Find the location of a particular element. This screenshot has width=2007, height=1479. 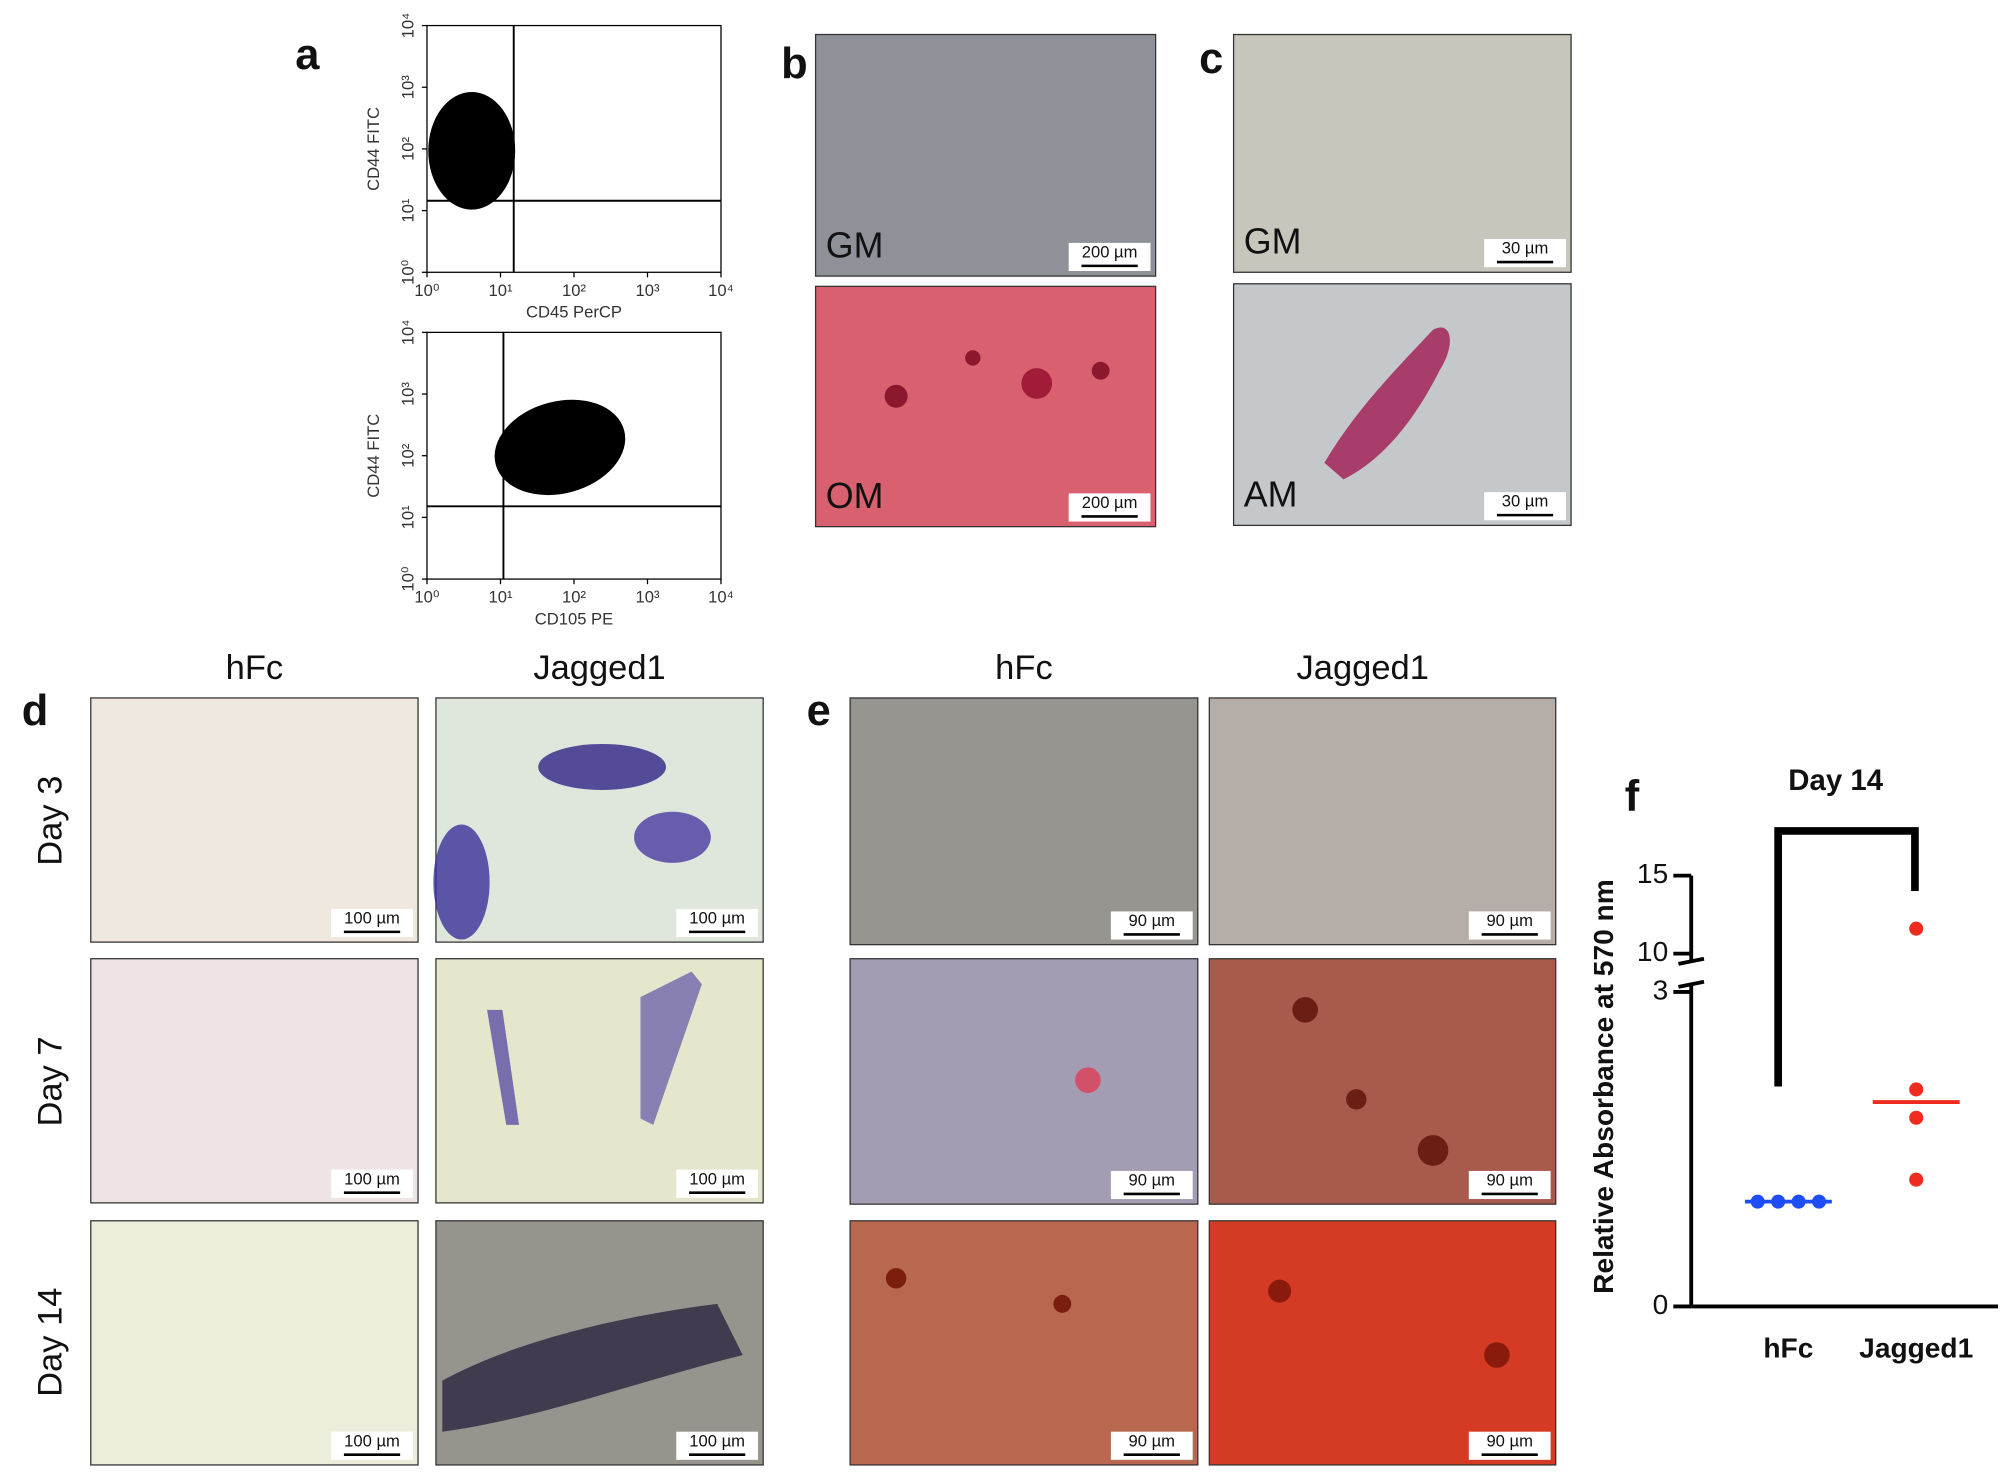

panel-label: c is located at coordinates (1211, 59).